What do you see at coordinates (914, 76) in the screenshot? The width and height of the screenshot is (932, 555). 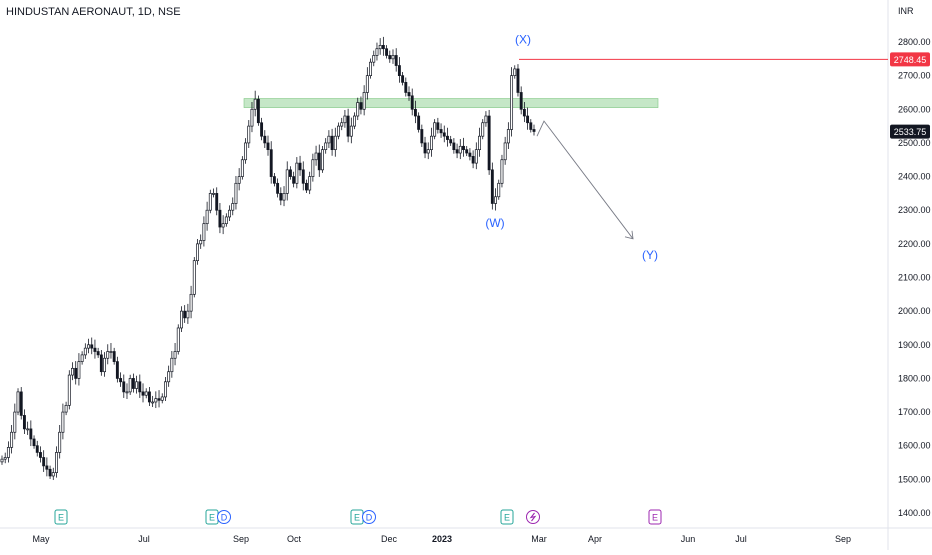 I see `y-tick-label: 2700.00` at bounding box center [914, 76].